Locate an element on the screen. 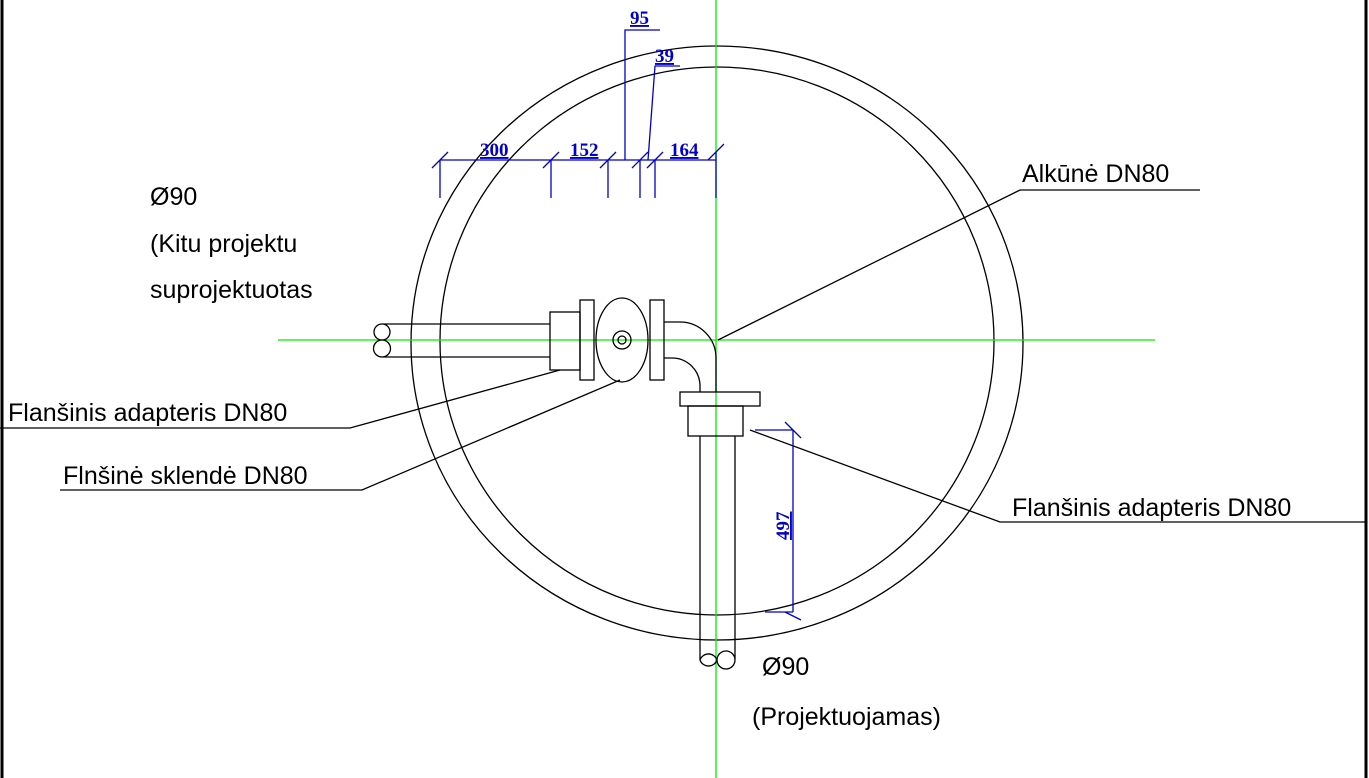  label: (Kitu projektu is located at coordinates (223, 244).